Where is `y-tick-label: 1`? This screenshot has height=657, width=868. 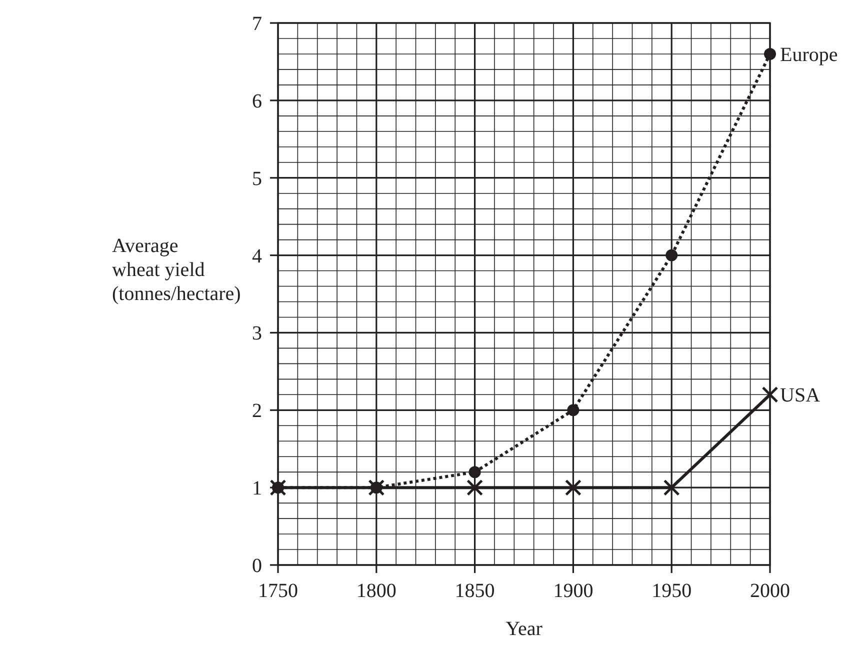 y-tick-label: 1 is located at coordinates (257, 489).